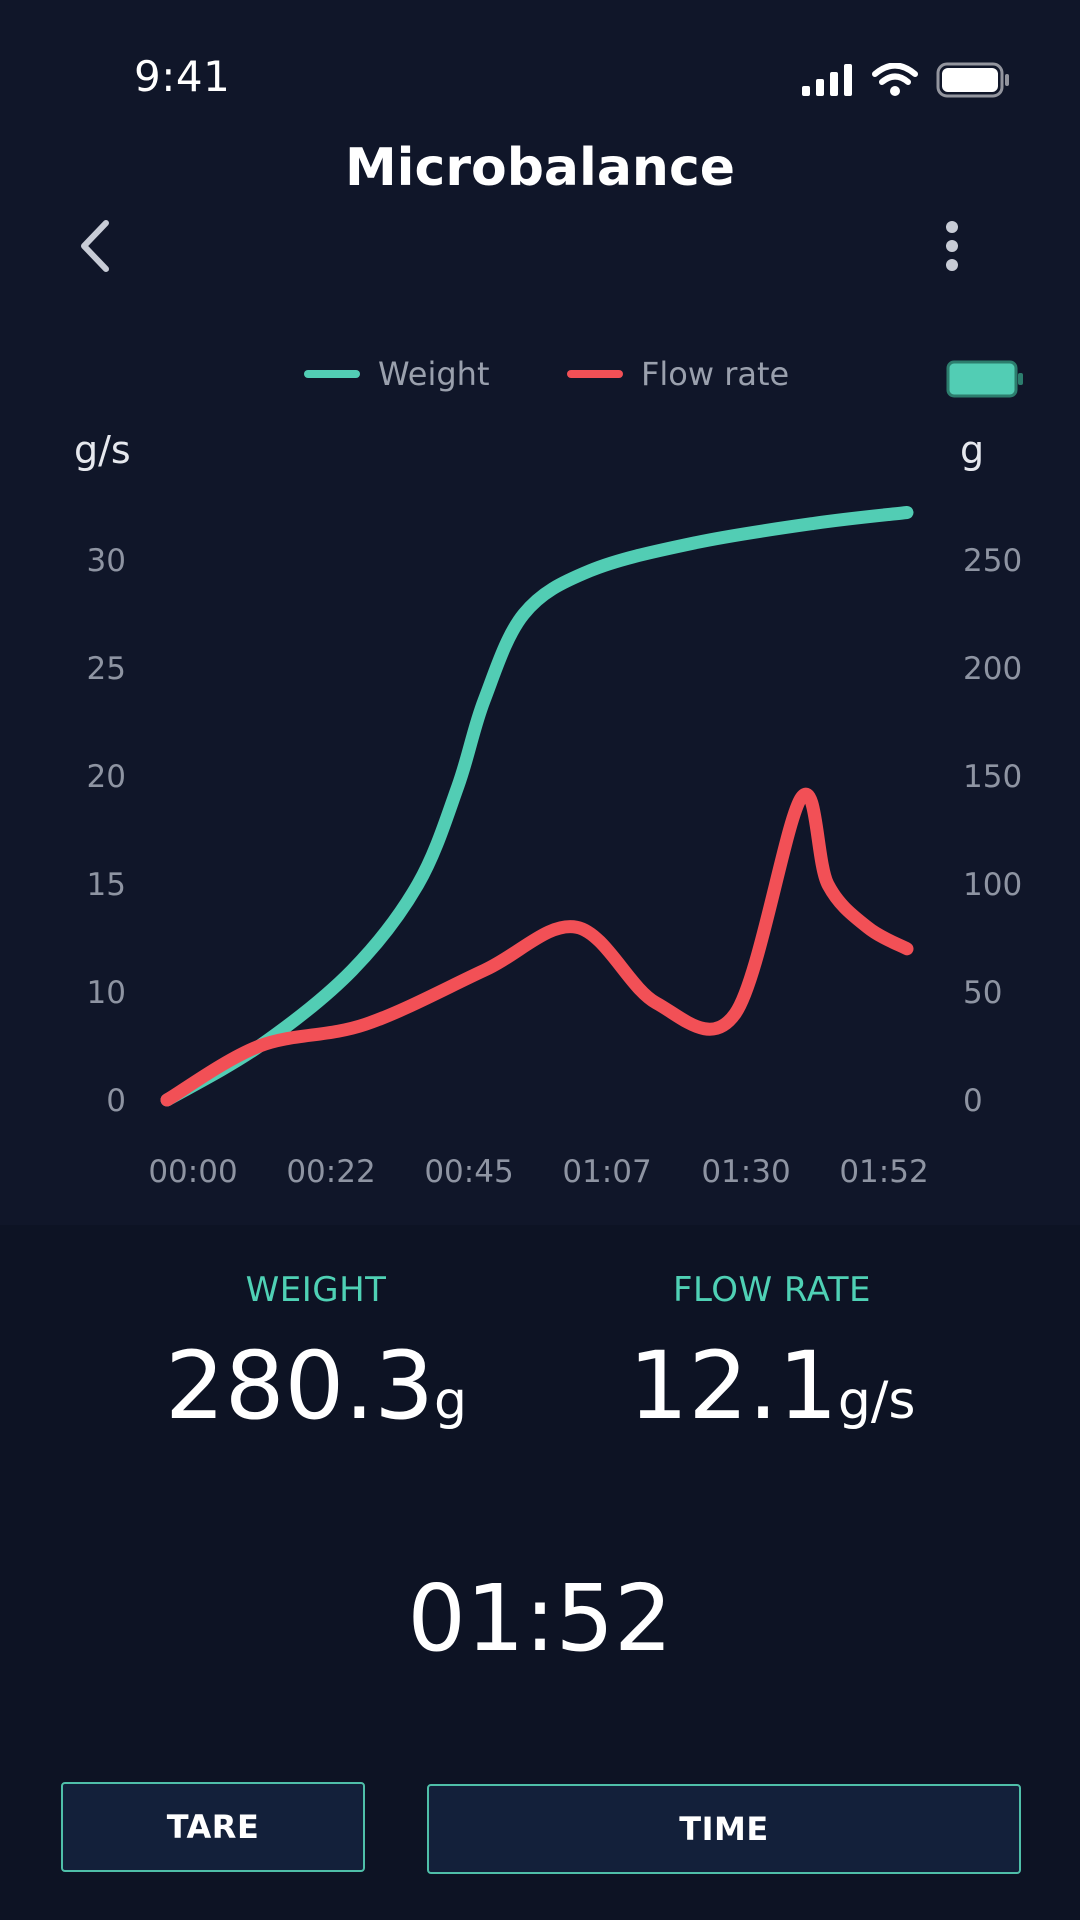  I want to click on flow-rate-value-row: 12.1g/s, so click(772, 1386).